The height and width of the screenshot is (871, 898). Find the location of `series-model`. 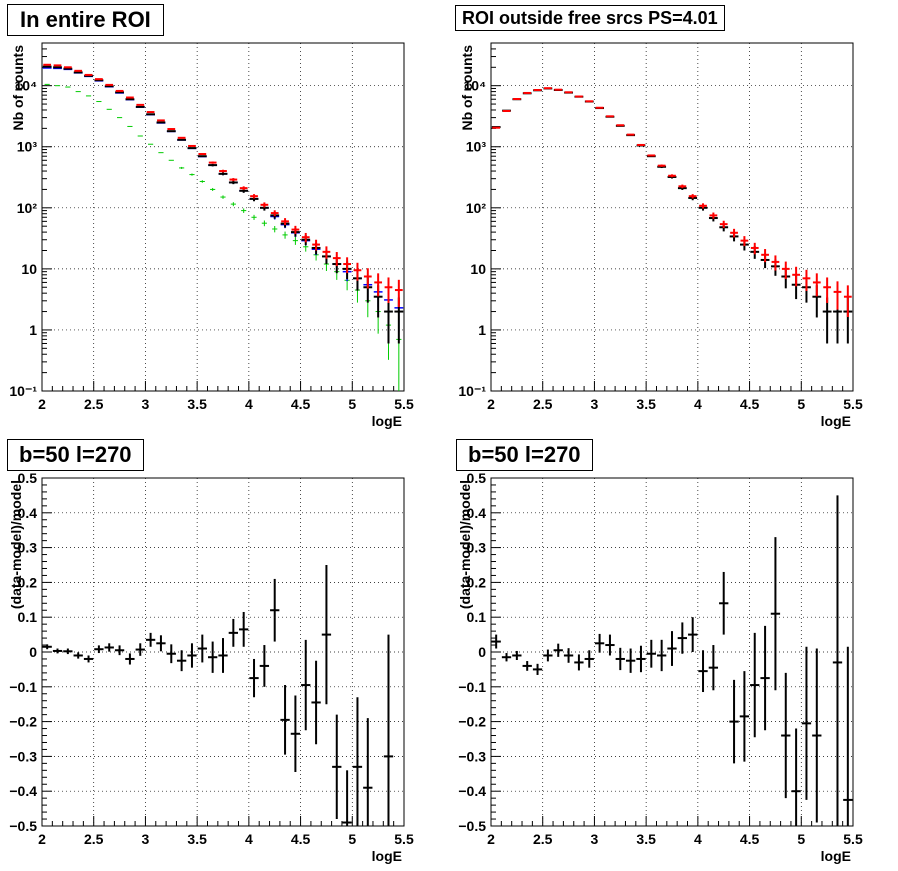

series-model is located at coordinates (672, 202).